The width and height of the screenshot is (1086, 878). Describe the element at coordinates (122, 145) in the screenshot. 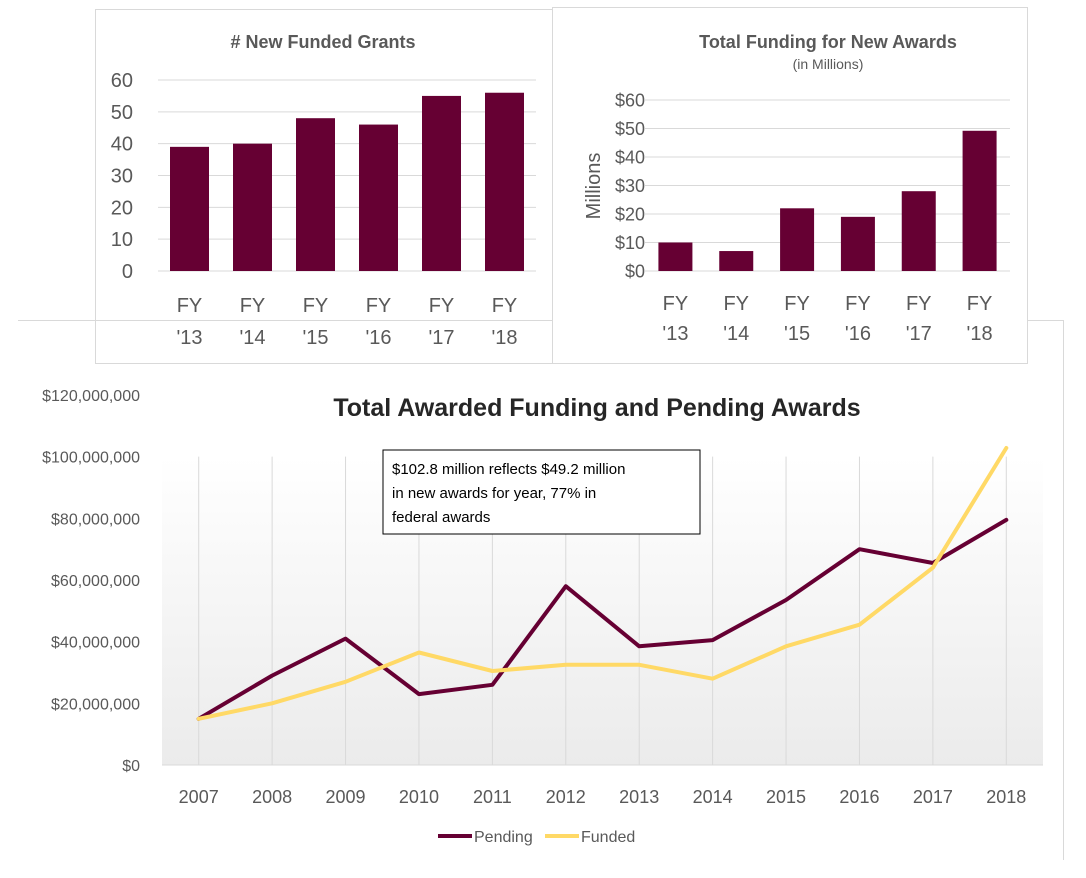

I see `y-tick-label: 40` at that location.